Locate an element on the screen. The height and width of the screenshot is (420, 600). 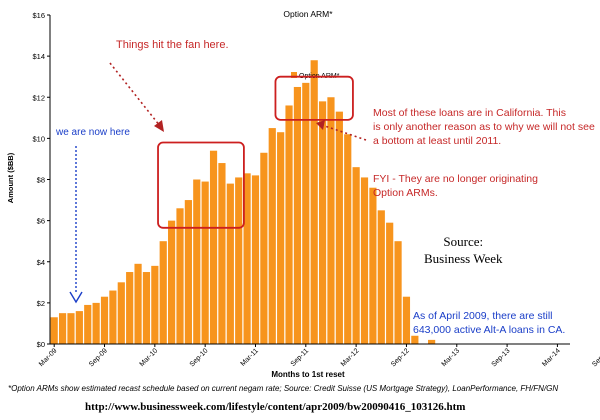
ca-arrowhead is located at coordinates (320, 125).